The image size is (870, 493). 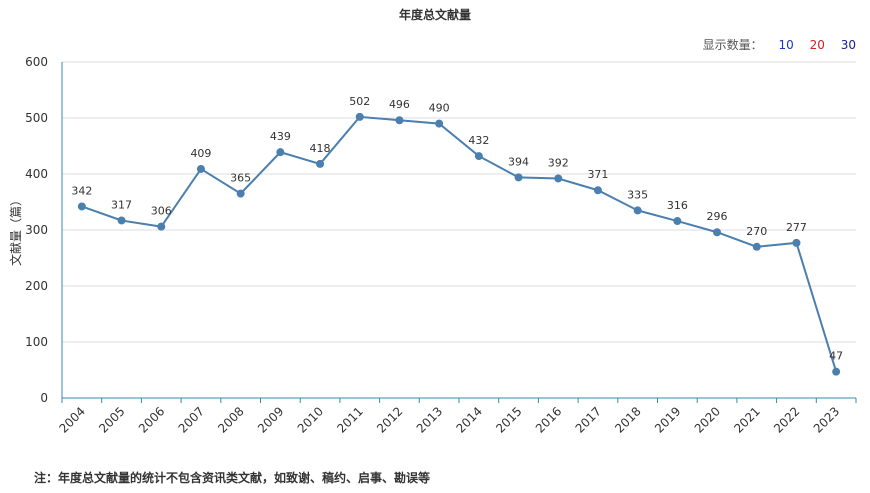 I want to click on data-point-2018, so click(x=637, y=210).